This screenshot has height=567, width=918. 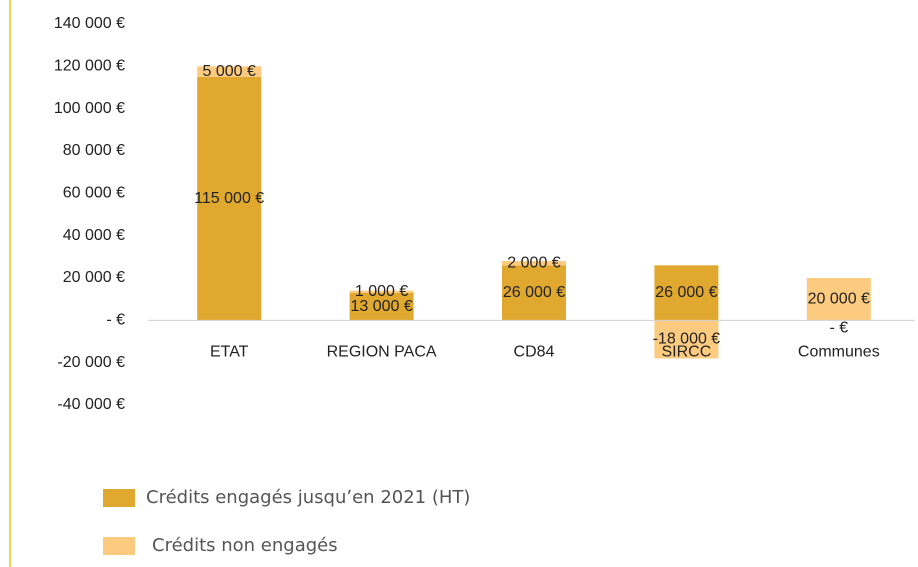 I want to click on y-tick-label: 140 000 €, so click(x=89, y=23).